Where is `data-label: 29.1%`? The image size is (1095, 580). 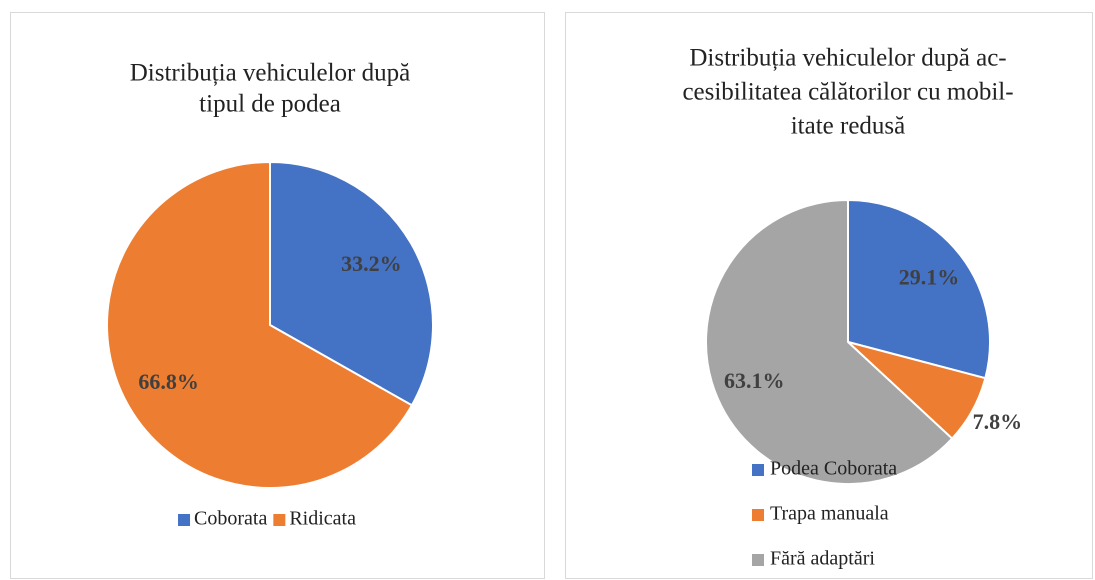 data-label: 29.1% is located at coordinates (929, 277).